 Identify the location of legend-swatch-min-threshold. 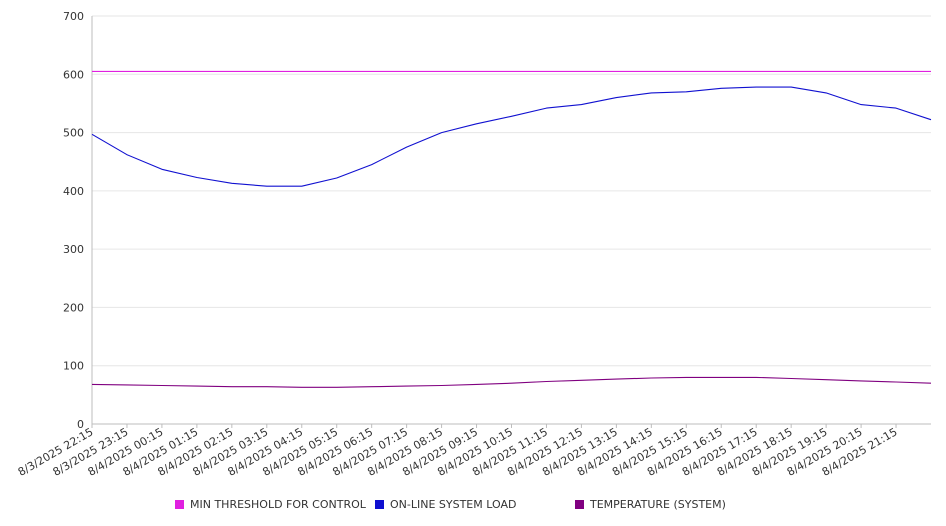
(179, 504).